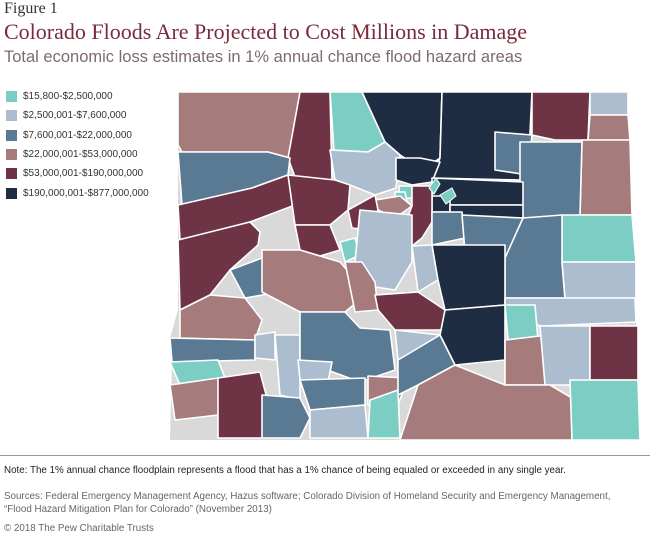  What do you see at coordinates (468, 277) in the screenshot?
I see `county-el-paso` at bounding box center [468, 277].